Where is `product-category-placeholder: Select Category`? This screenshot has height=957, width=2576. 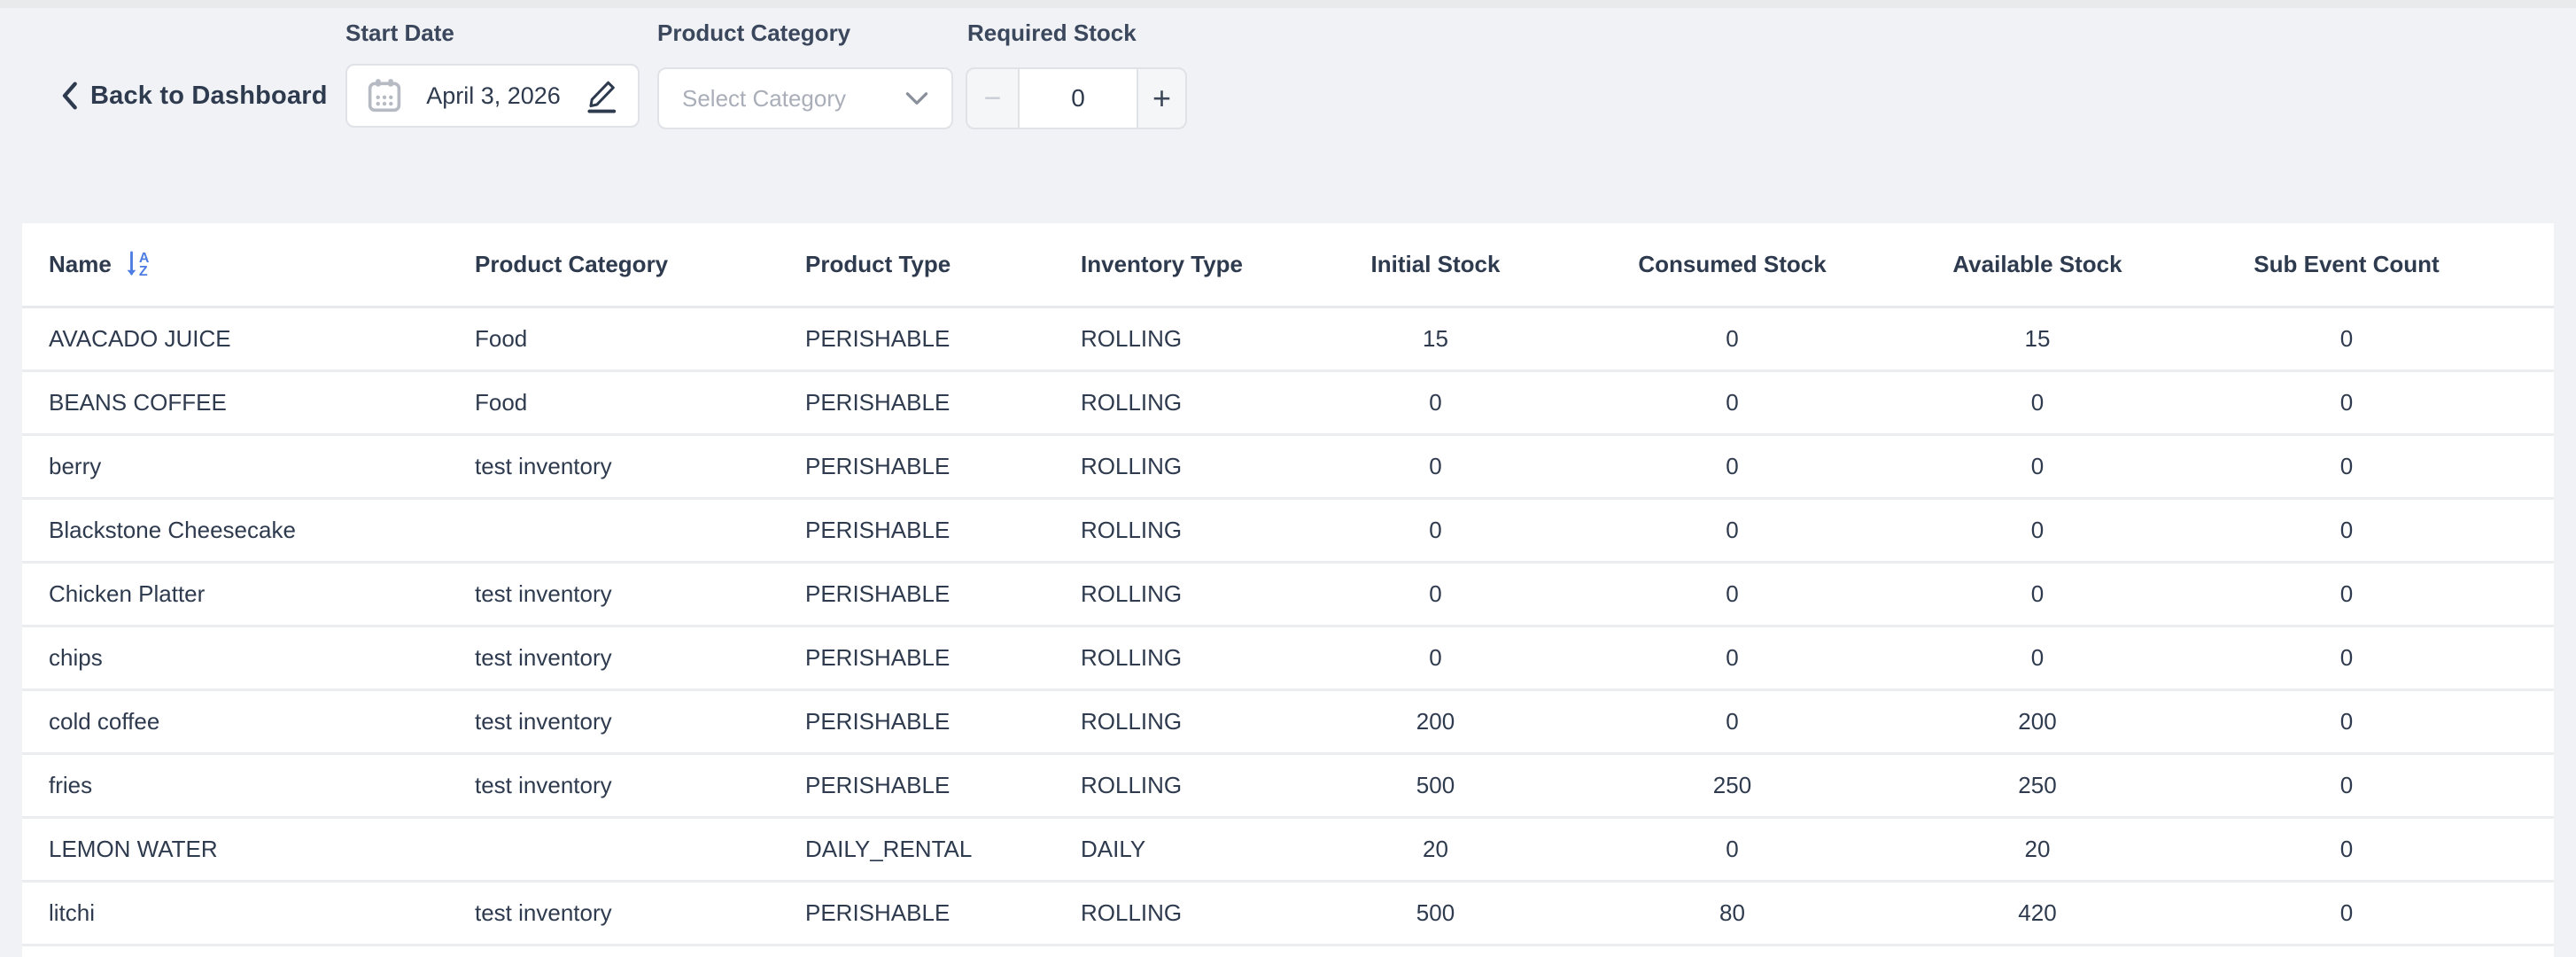
product-category-placeholder: Select Category is located at coordinates (764, 98).